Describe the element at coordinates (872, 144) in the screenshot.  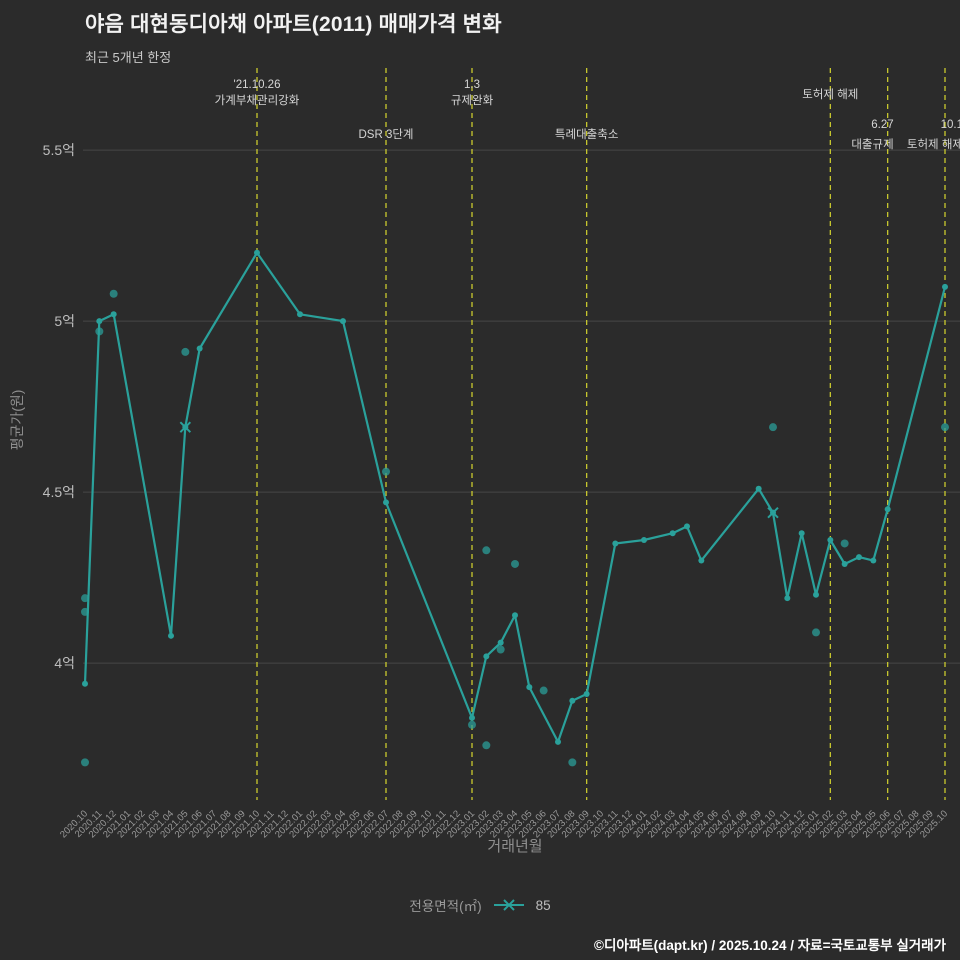
I see `event-label: 대출규제` at that location.